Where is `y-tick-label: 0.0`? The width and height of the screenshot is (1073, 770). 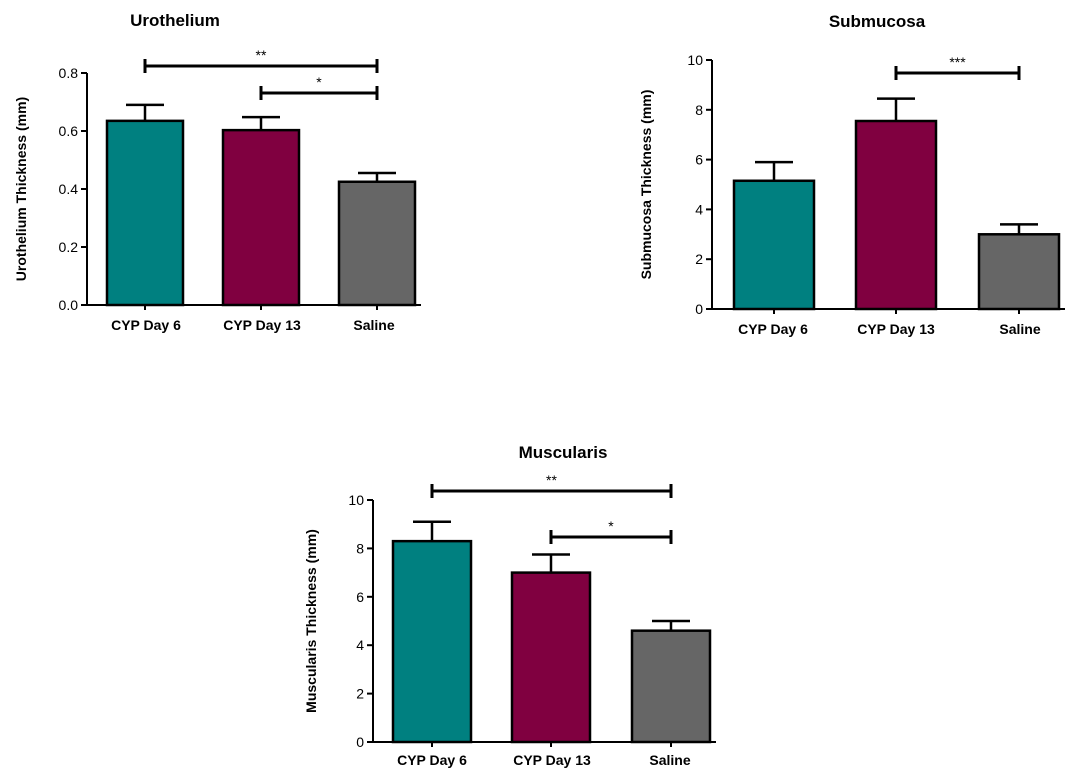
y-tick-label: 0.0 is located at coordinates (69, 305).